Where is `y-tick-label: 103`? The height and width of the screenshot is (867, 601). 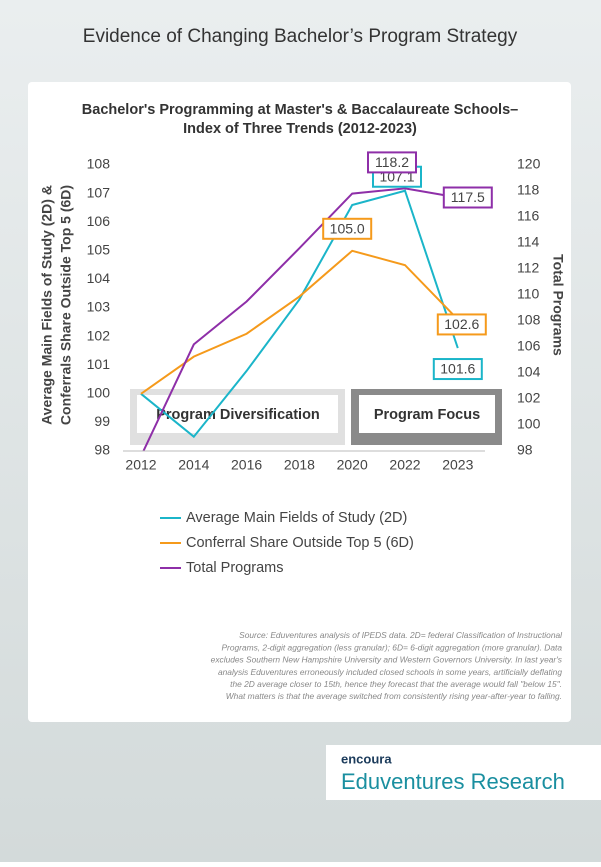 y-tick-label: 103 is located at coordinates (99, 307).